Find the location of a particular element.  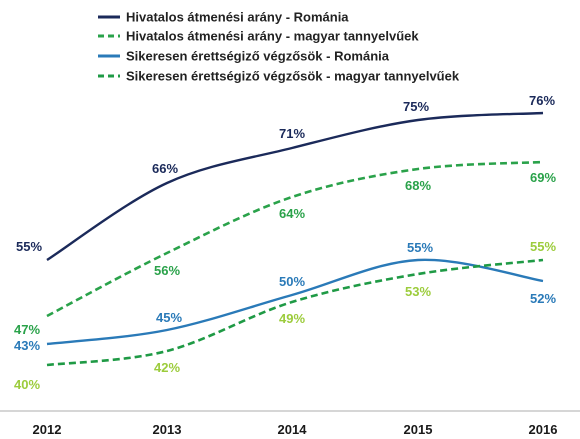

data-label: 42% is located at coordinates (167, 367).